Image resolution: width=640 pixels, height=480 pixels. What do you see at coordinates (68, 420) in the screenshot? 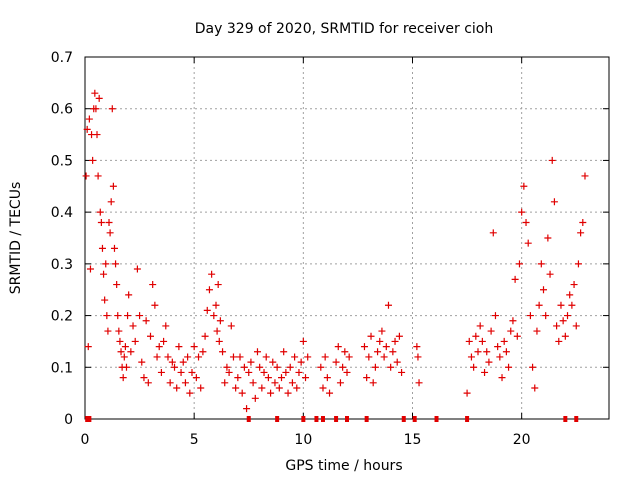
I see `y-tick-label: 0` at bounding box center [68, 420].